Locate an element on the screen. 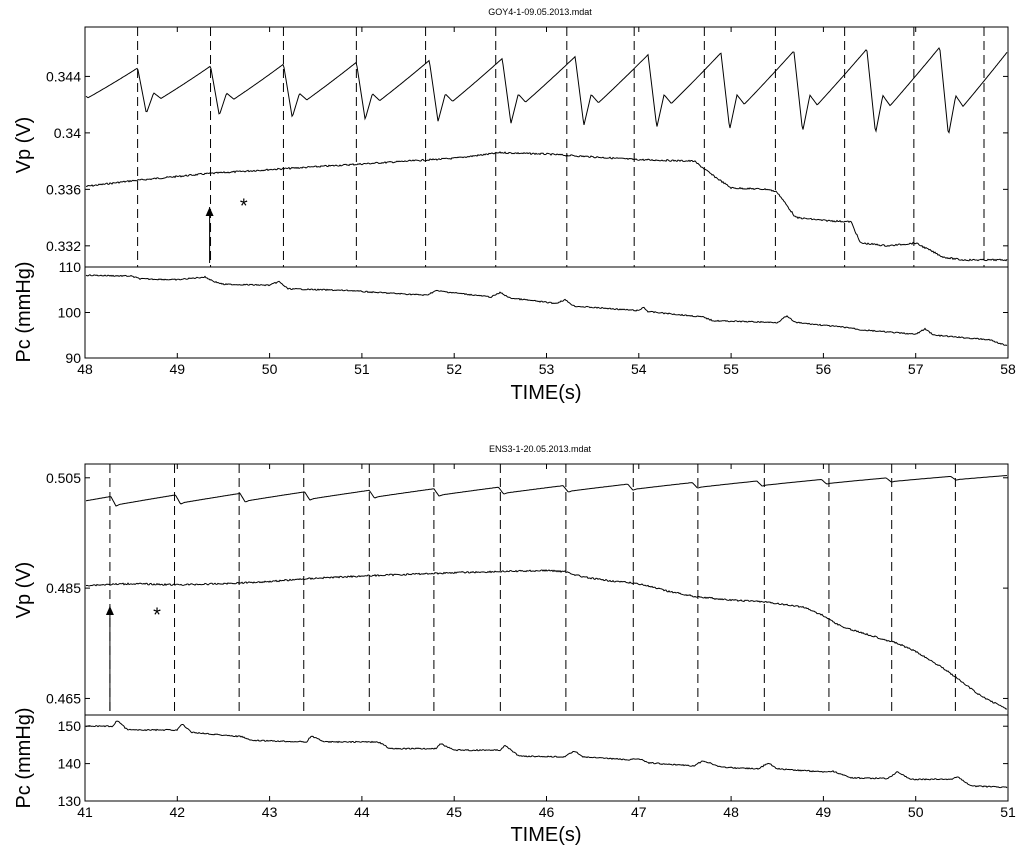  y-tick-label: 140 is located at coordinates (70, 764).